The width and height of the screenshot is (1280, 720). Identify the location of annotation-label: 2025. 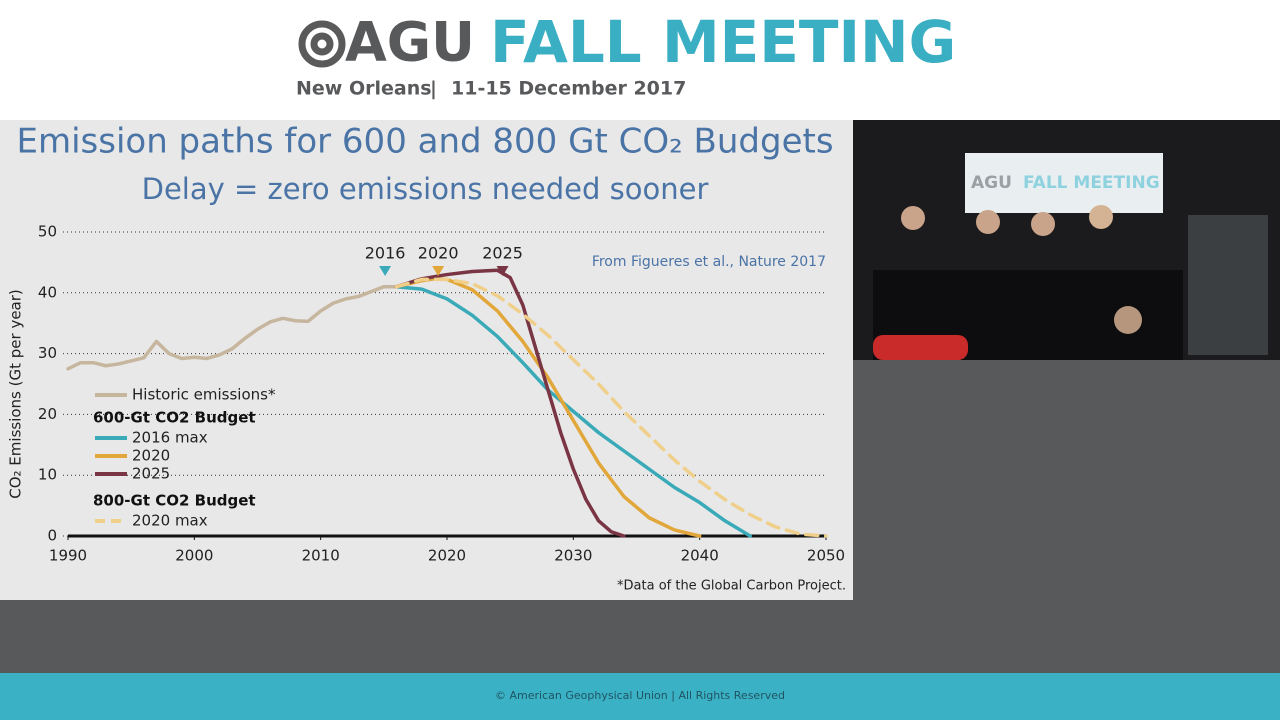
(502, 253).